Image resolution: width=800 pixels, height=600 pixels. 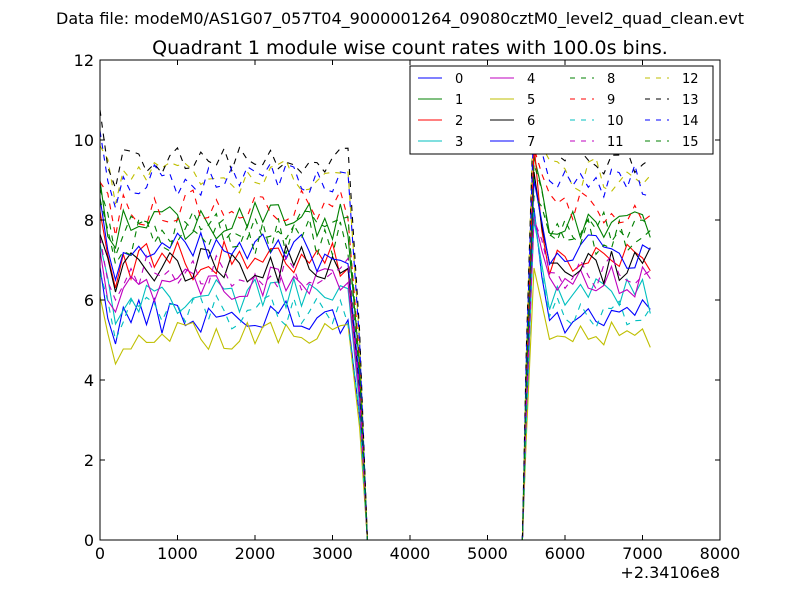 What do you see at coordinates (690, 121) in the screenshot?
I see `legend-label-14: 14` at bounding box center [690, 121].